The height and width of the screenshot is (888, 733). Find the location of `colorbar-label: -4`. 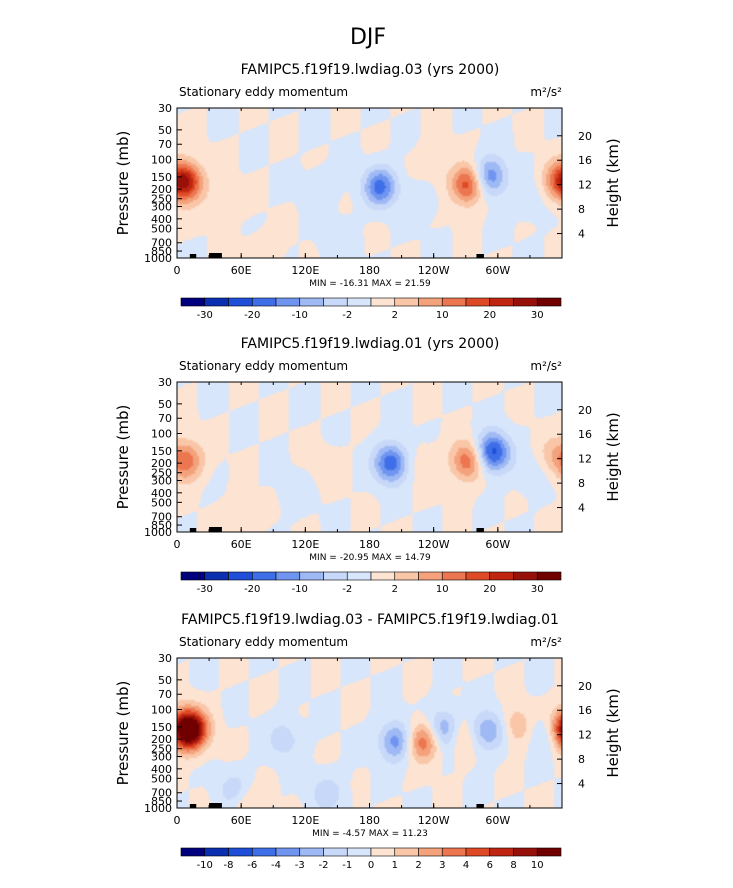

colorbar-label: -4 is located at coordinates (276, 865).